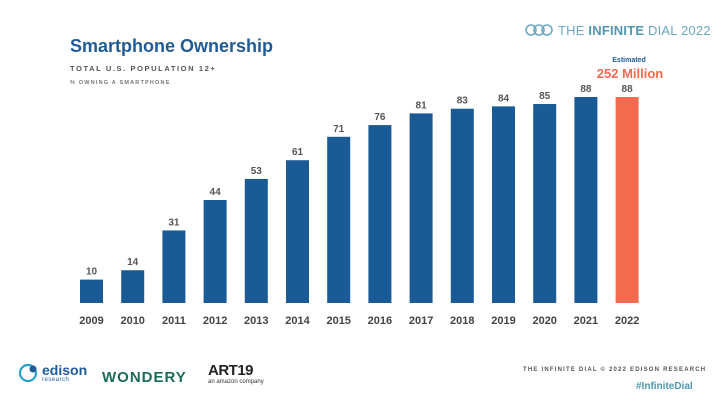 Image resolution: width=726 pixels, height=401 pixels. I want to click on art19-wordmark: ART19, so click(231, 370).